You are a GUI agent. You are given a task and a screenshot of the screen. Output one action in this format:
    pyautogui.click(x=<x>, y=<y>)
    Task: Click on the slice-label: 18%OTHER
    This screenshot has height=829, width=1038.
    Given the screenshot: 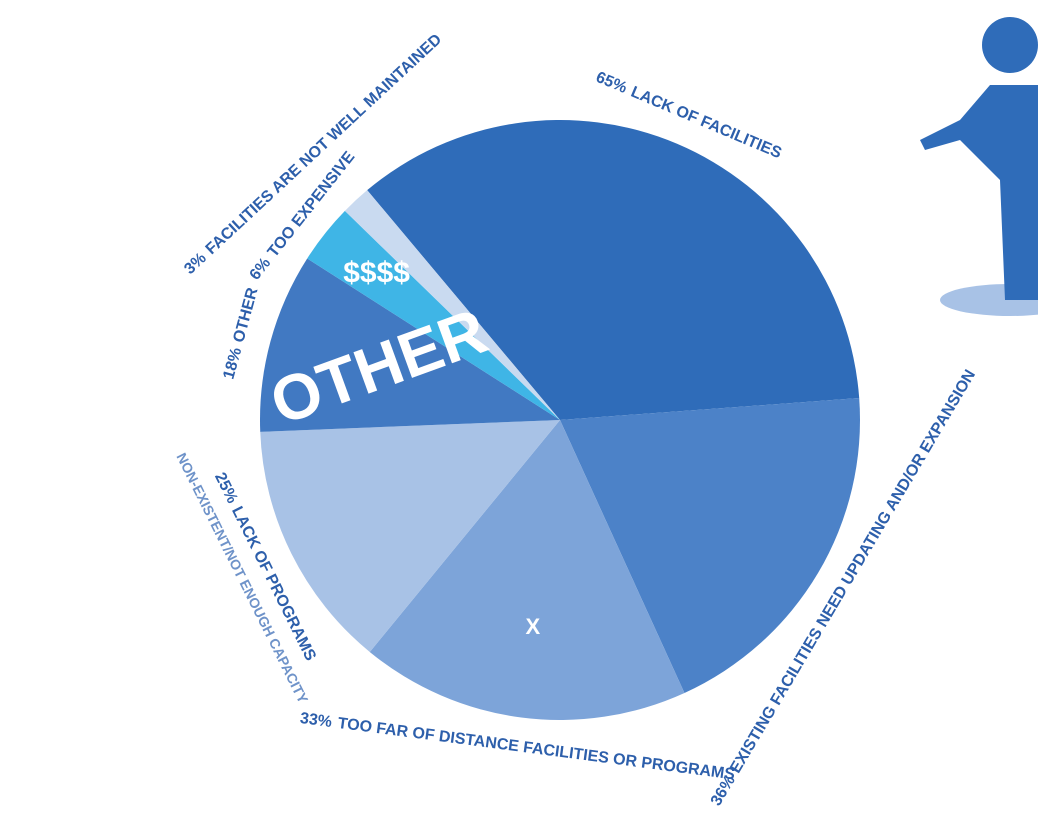 What is the action you would take?
    pyautogui.click(x=241, y=334)
    